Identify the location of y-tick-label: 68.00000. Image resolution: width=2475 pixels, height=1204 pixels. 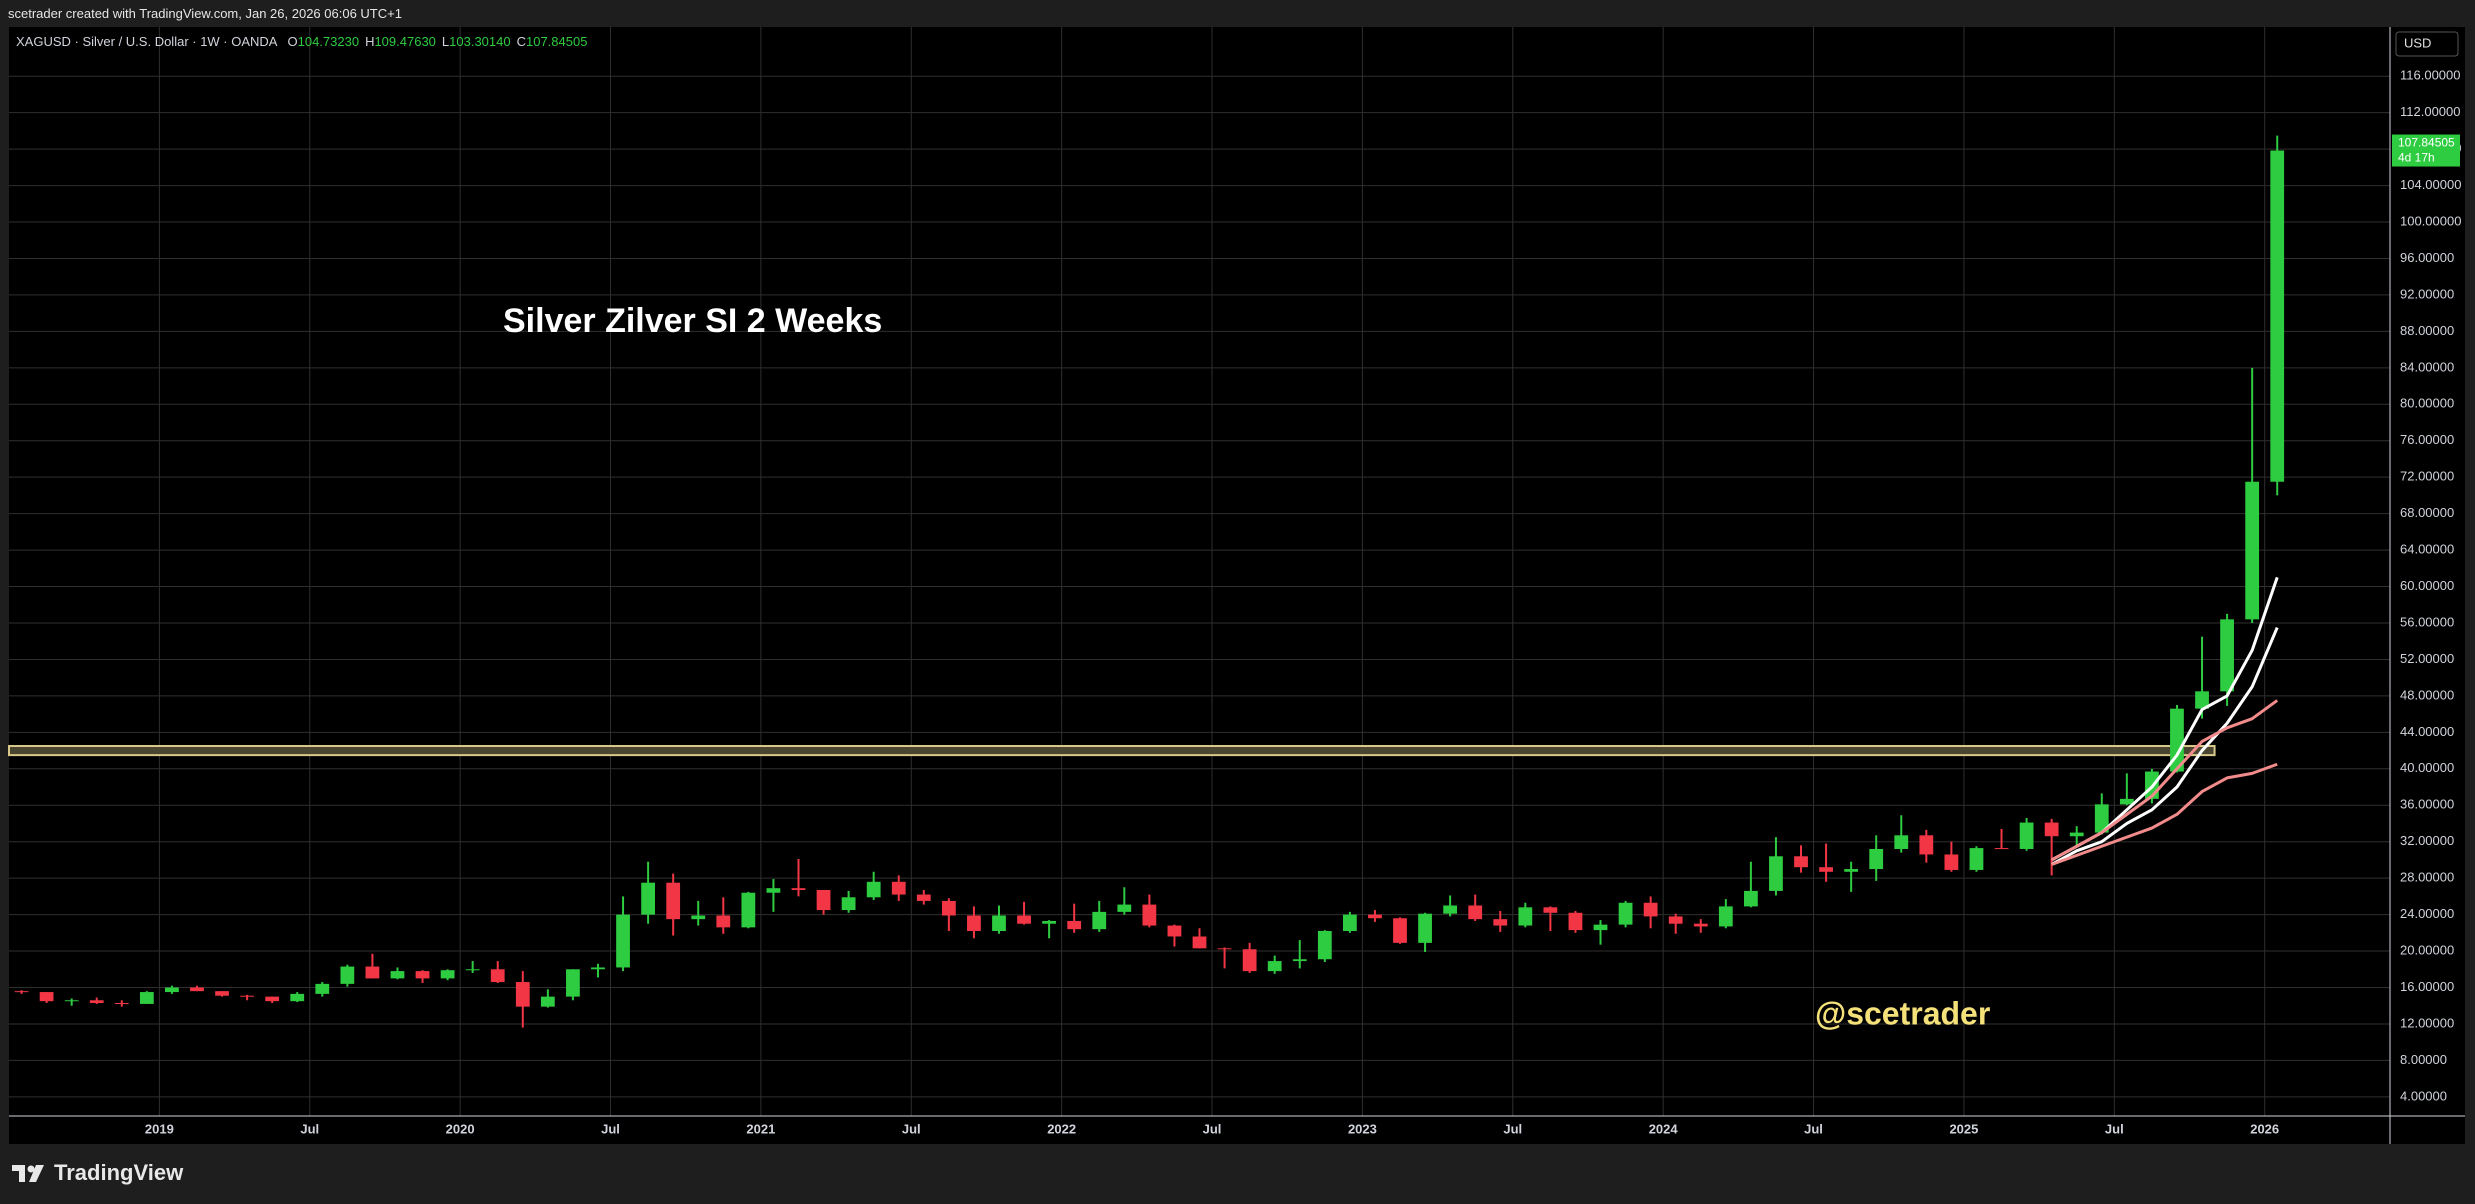
(2427, 512).